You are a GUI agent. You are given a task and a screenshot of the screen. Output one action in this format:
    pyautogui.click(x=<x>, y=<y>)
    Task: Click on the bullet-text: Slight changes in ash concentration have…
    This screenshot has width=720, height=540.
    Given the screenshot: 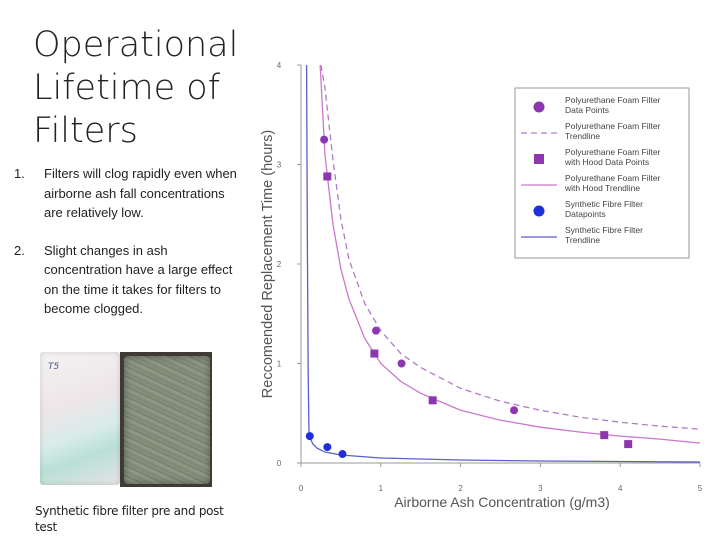 What is the action you would take?
    pyautogui.click(x=138, y=279)
    